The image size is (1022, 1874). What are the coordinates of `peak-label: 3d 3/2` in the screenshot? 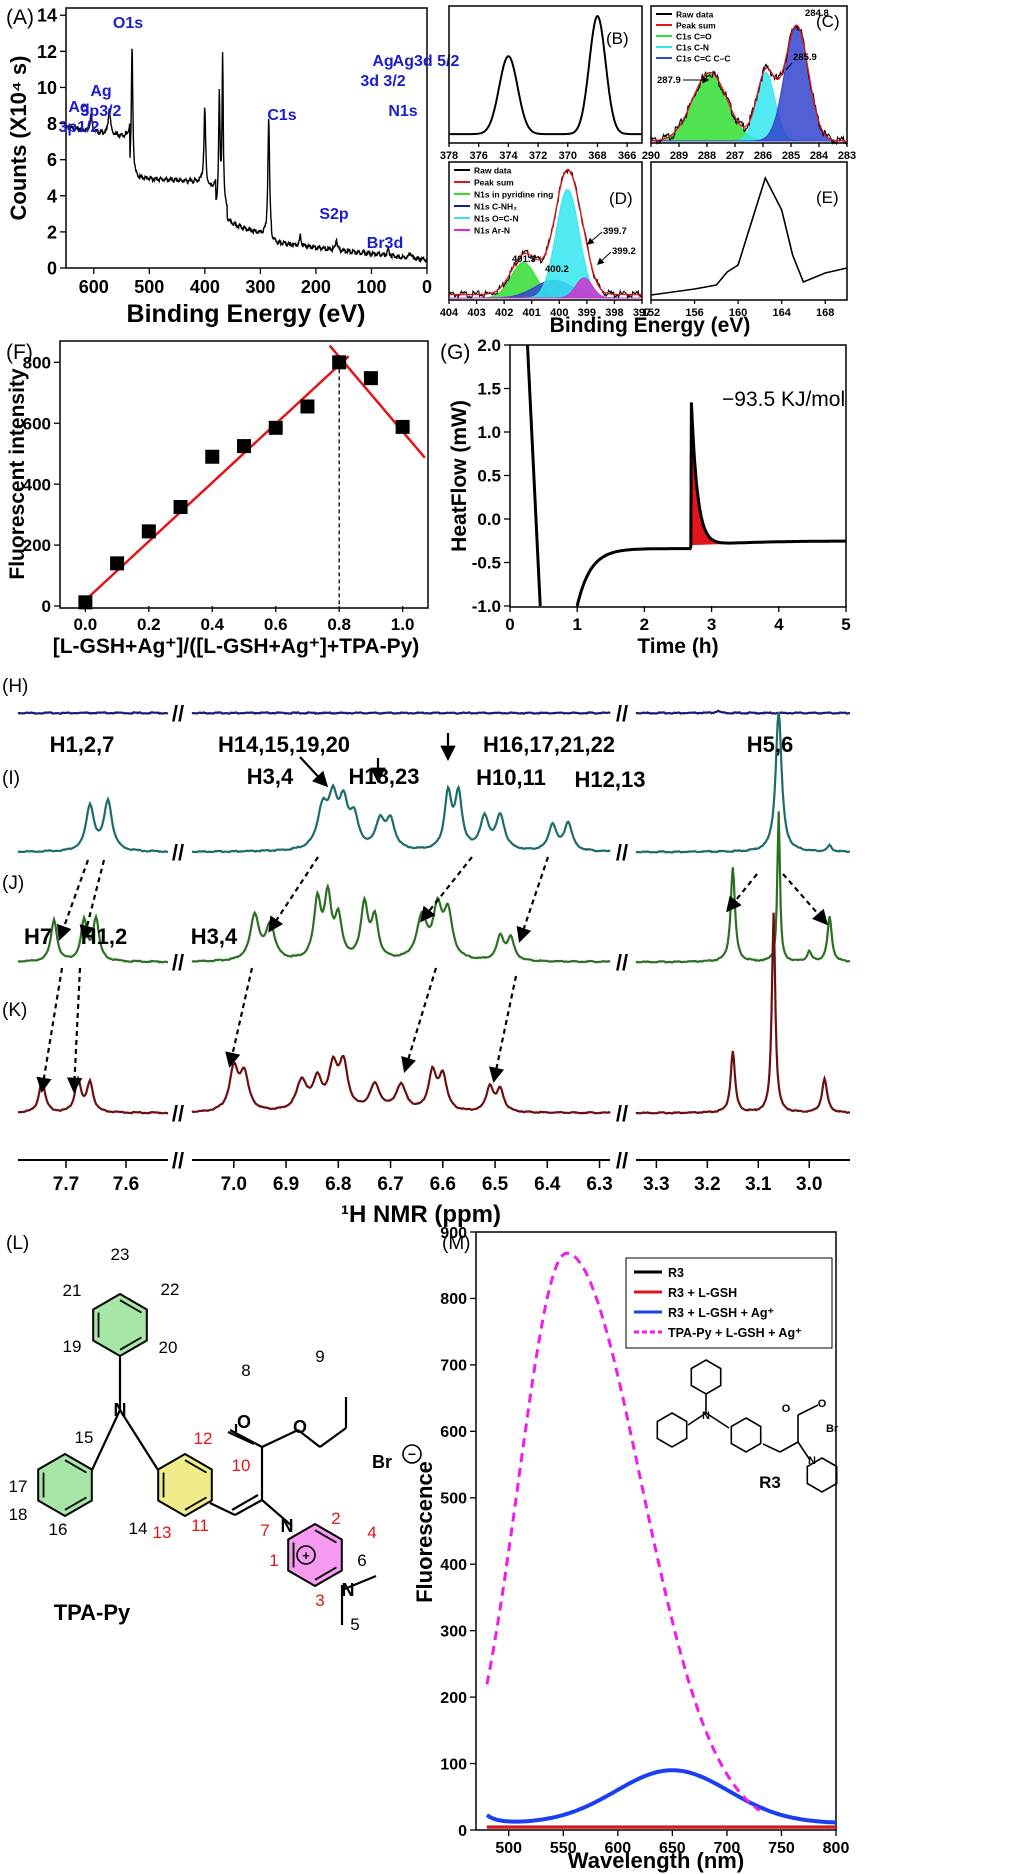 It's located at (382, 81).